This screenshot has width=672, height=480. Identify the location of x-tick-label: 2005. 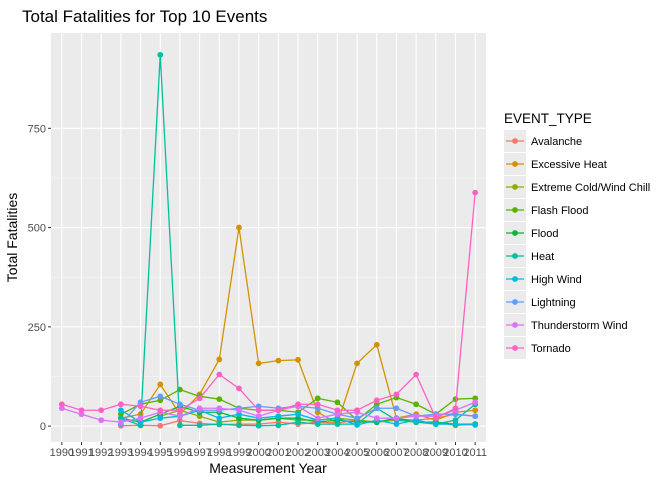
(357, 453).